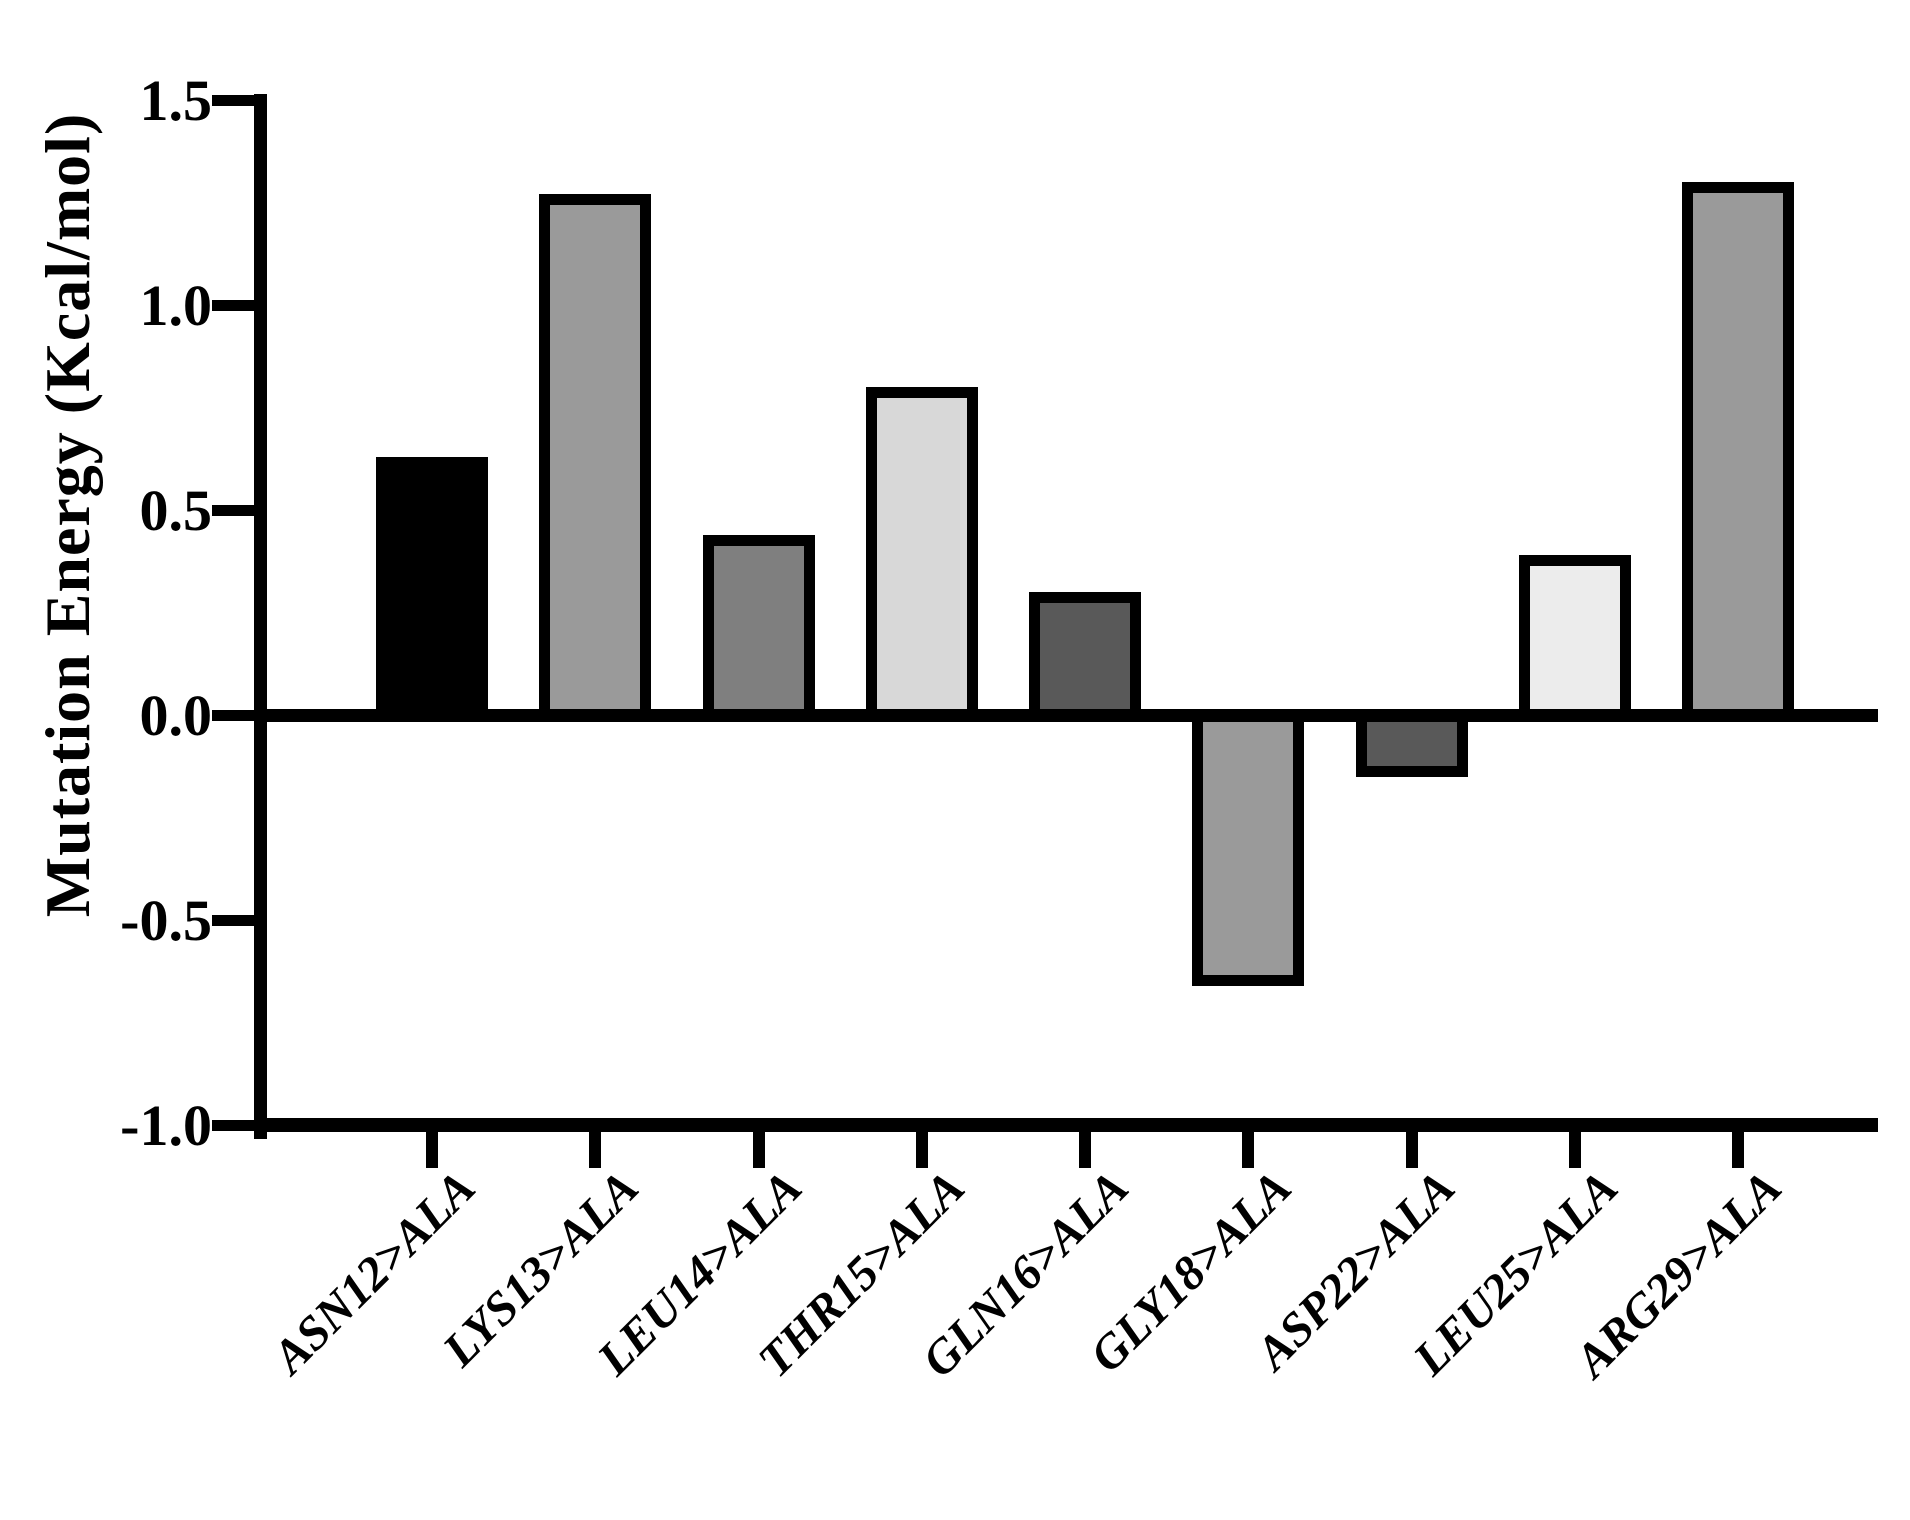 This screenshot has height=1520, width=1910. What do you see at coordinates (166, 921) in the screenshot?
I see `y-tick-label: -0.5` at bounding box center [166, 921].